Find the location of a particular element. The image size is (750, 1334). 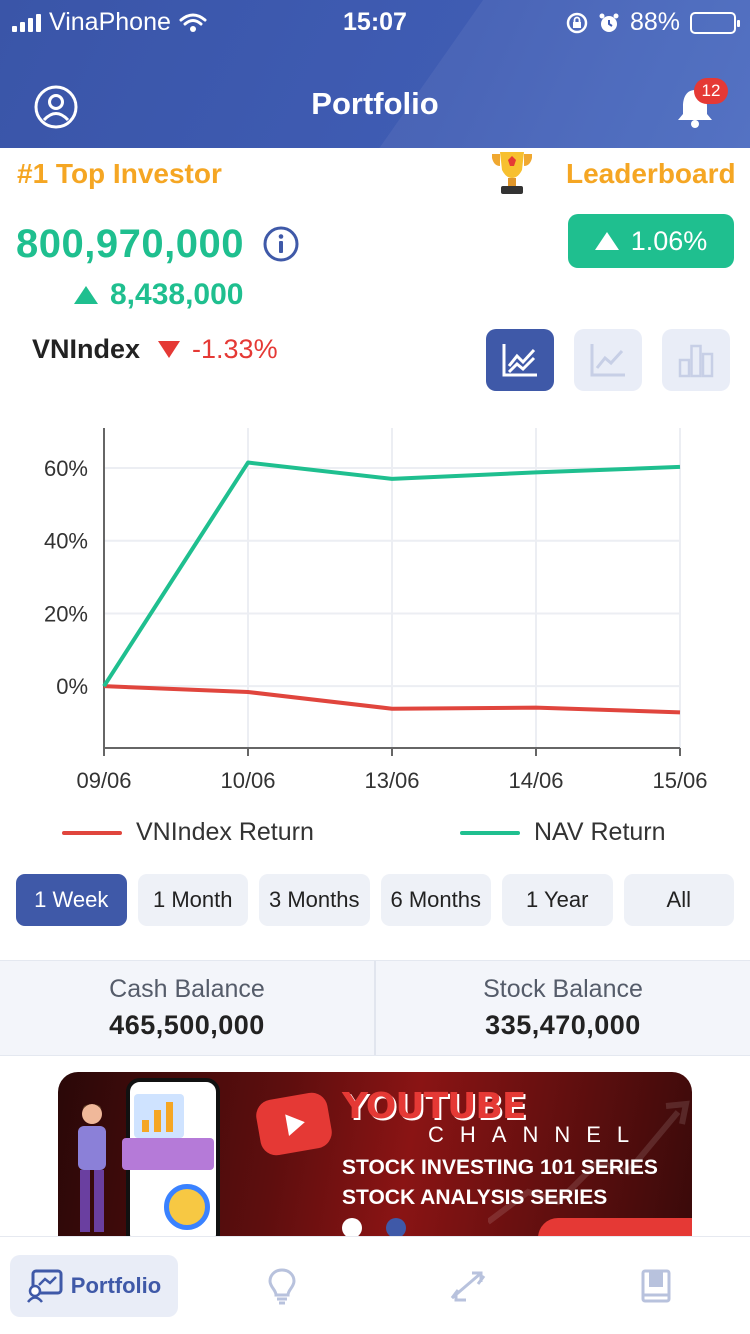

legend-nav-label: NAV Return is located at coordinates (600, 832).